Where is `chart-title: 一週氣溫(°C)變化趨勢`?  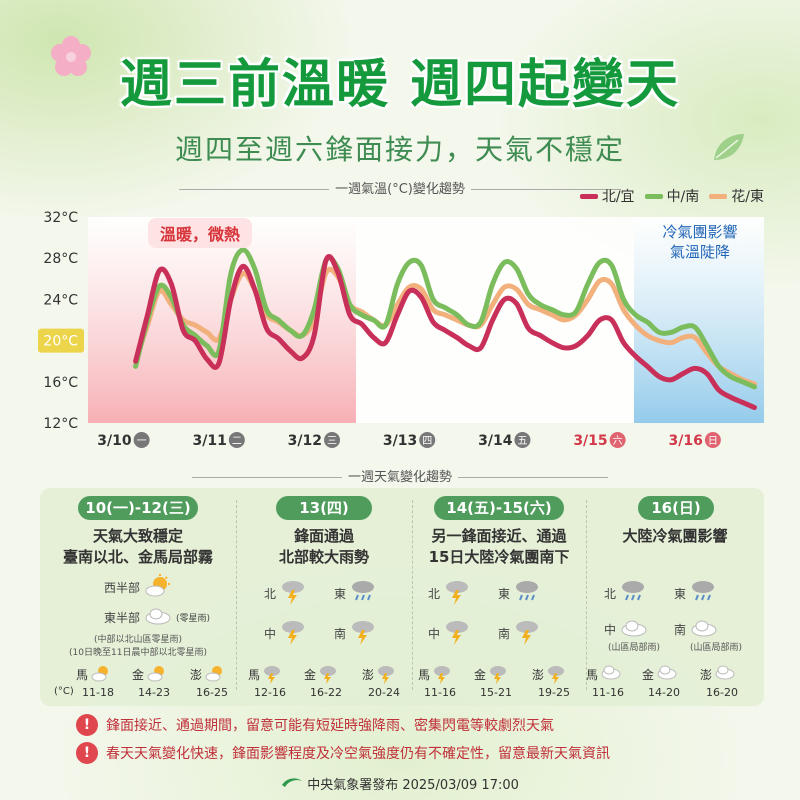 chart-title: 一週氣溫(°C)變化趨勢 is located at coordinates (400, 187).